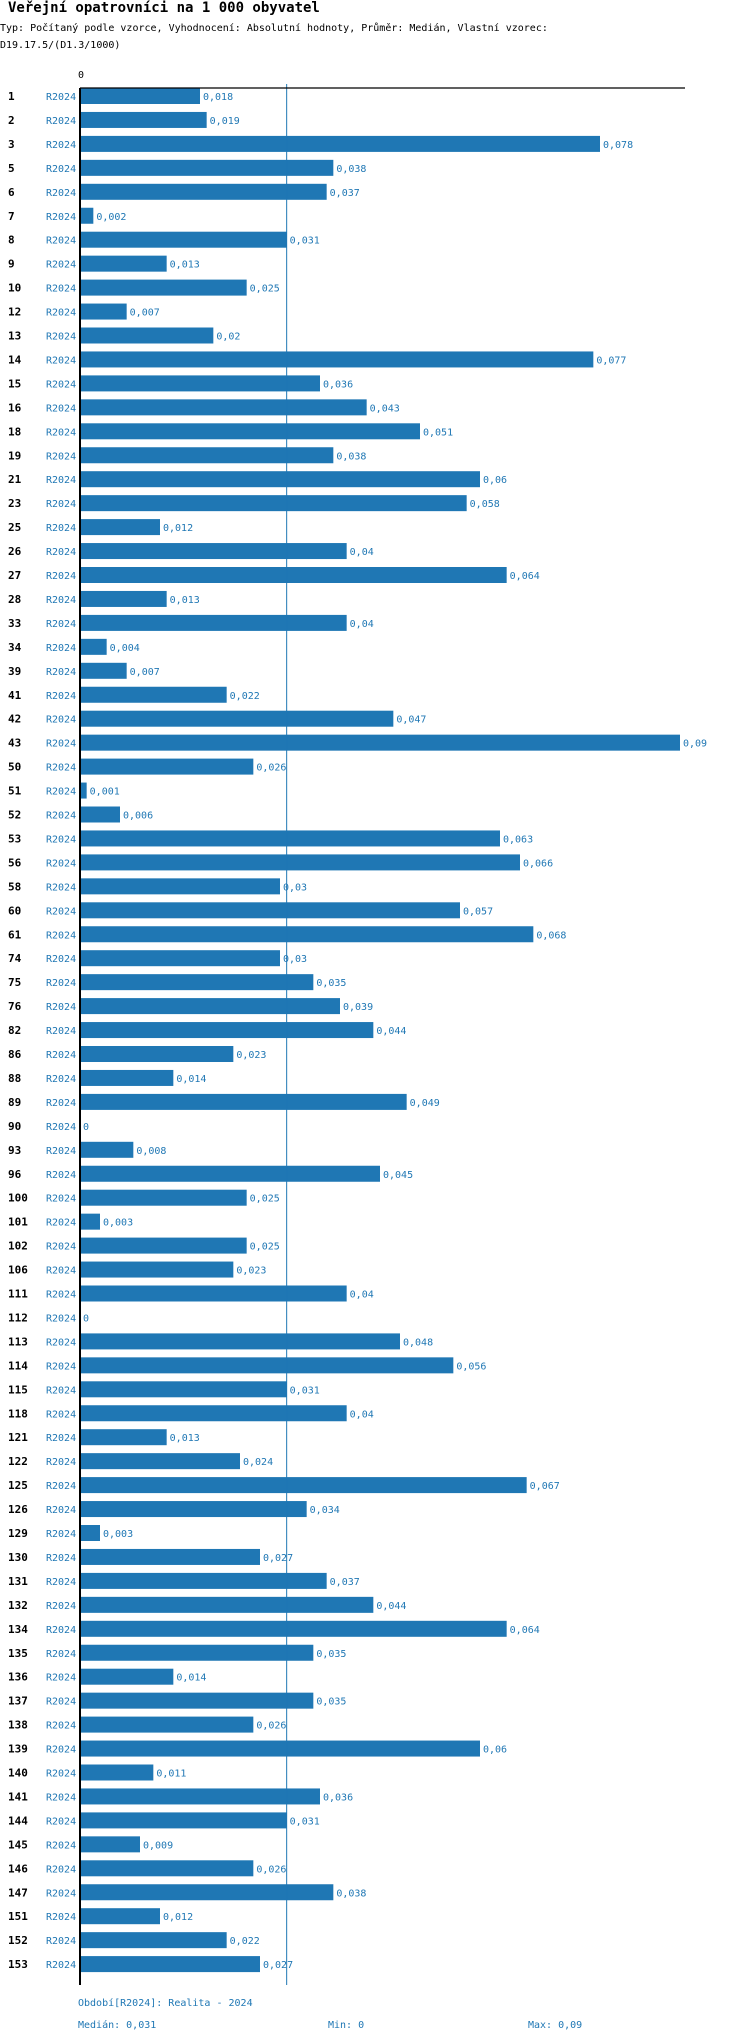  What do you see at coordinates (18, 1749) in the screenshot?
I see `row-number: 139` at bounding box center [18, 1749].